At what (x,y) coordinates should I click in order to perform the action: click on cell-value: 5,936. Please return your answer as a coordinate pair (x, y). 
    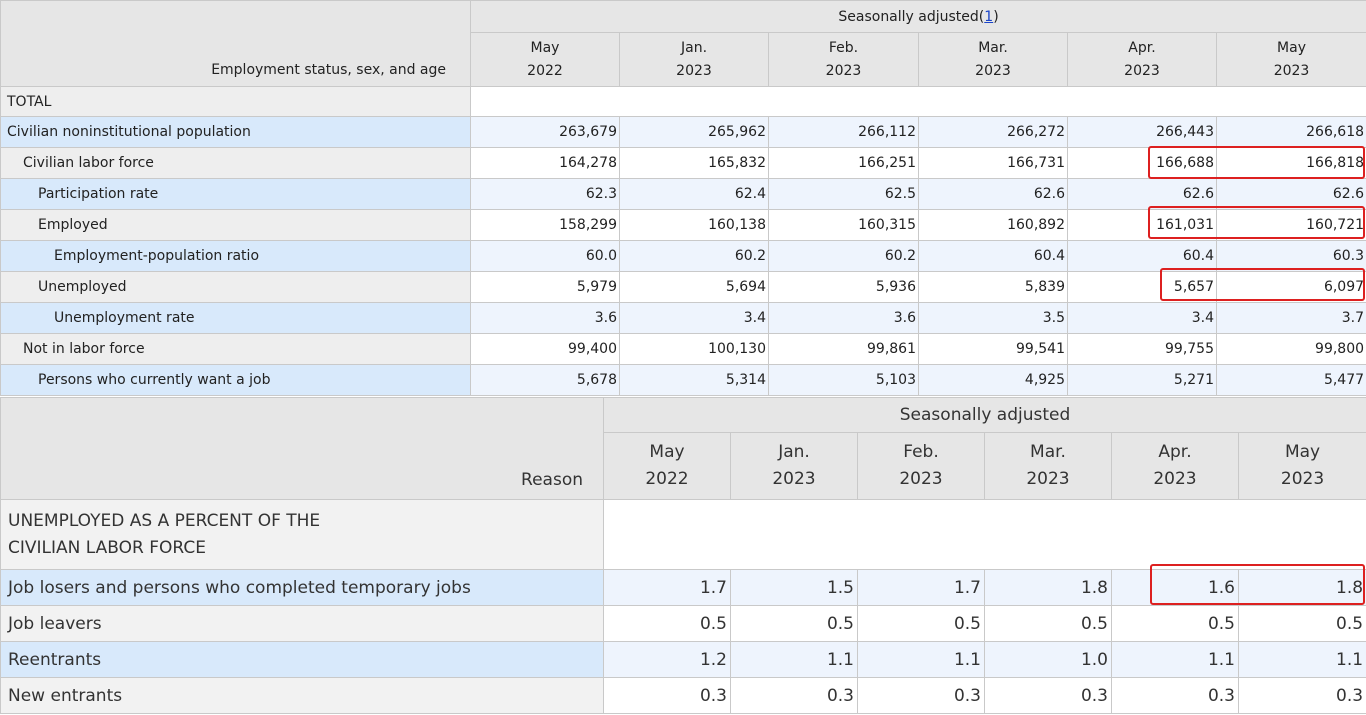
    Looking at the image, I should click on (843, 287).